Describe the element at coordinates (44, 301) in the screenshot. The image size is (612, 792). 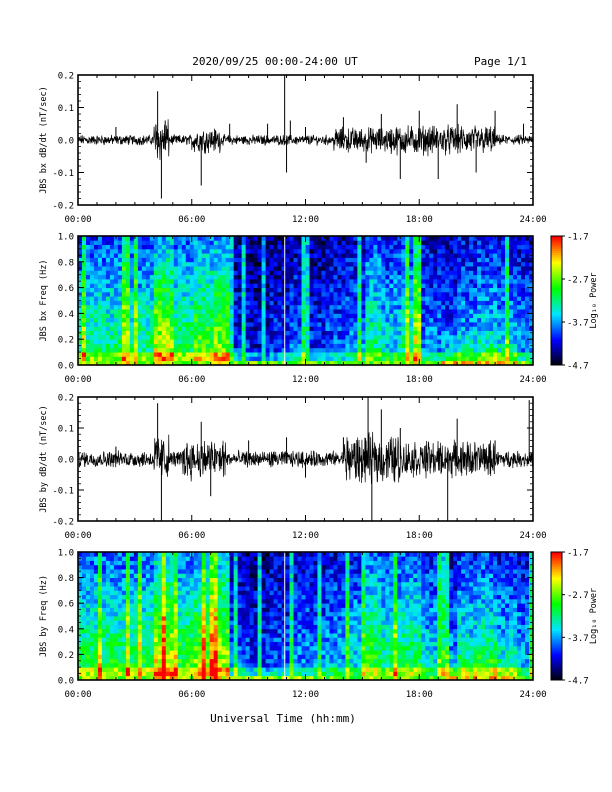
I see `y-axis-label: JBS bx Freq (Hz)` at that location.